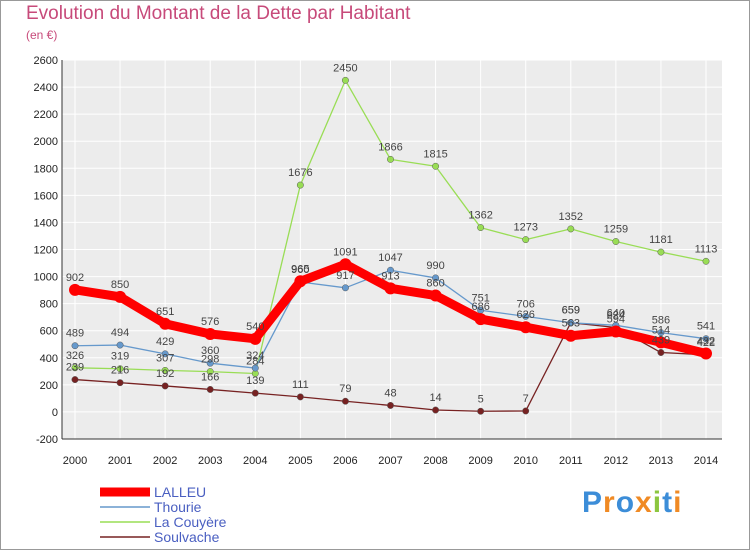 This screenshot has height=550, width=750. What do you see at coordinates (210, 322) in the screenshot?
I see `data-label: 576` at bounding box center [210, 322].